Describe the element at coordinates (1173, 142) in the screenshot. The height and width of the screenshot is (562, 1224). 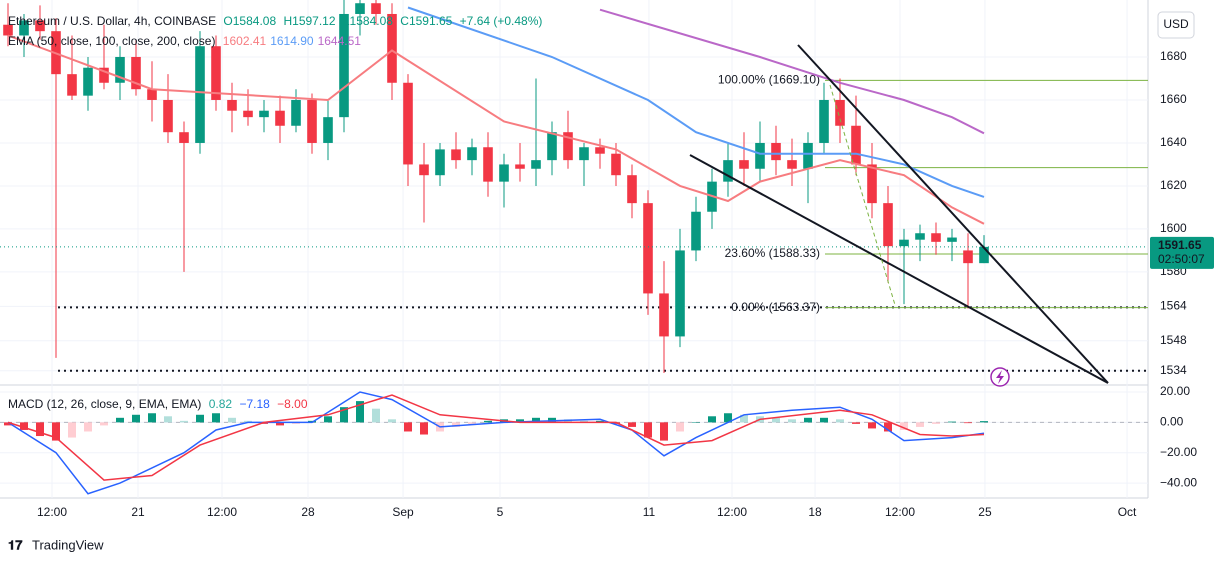
I see `y-tick-label: 1640` at that location.